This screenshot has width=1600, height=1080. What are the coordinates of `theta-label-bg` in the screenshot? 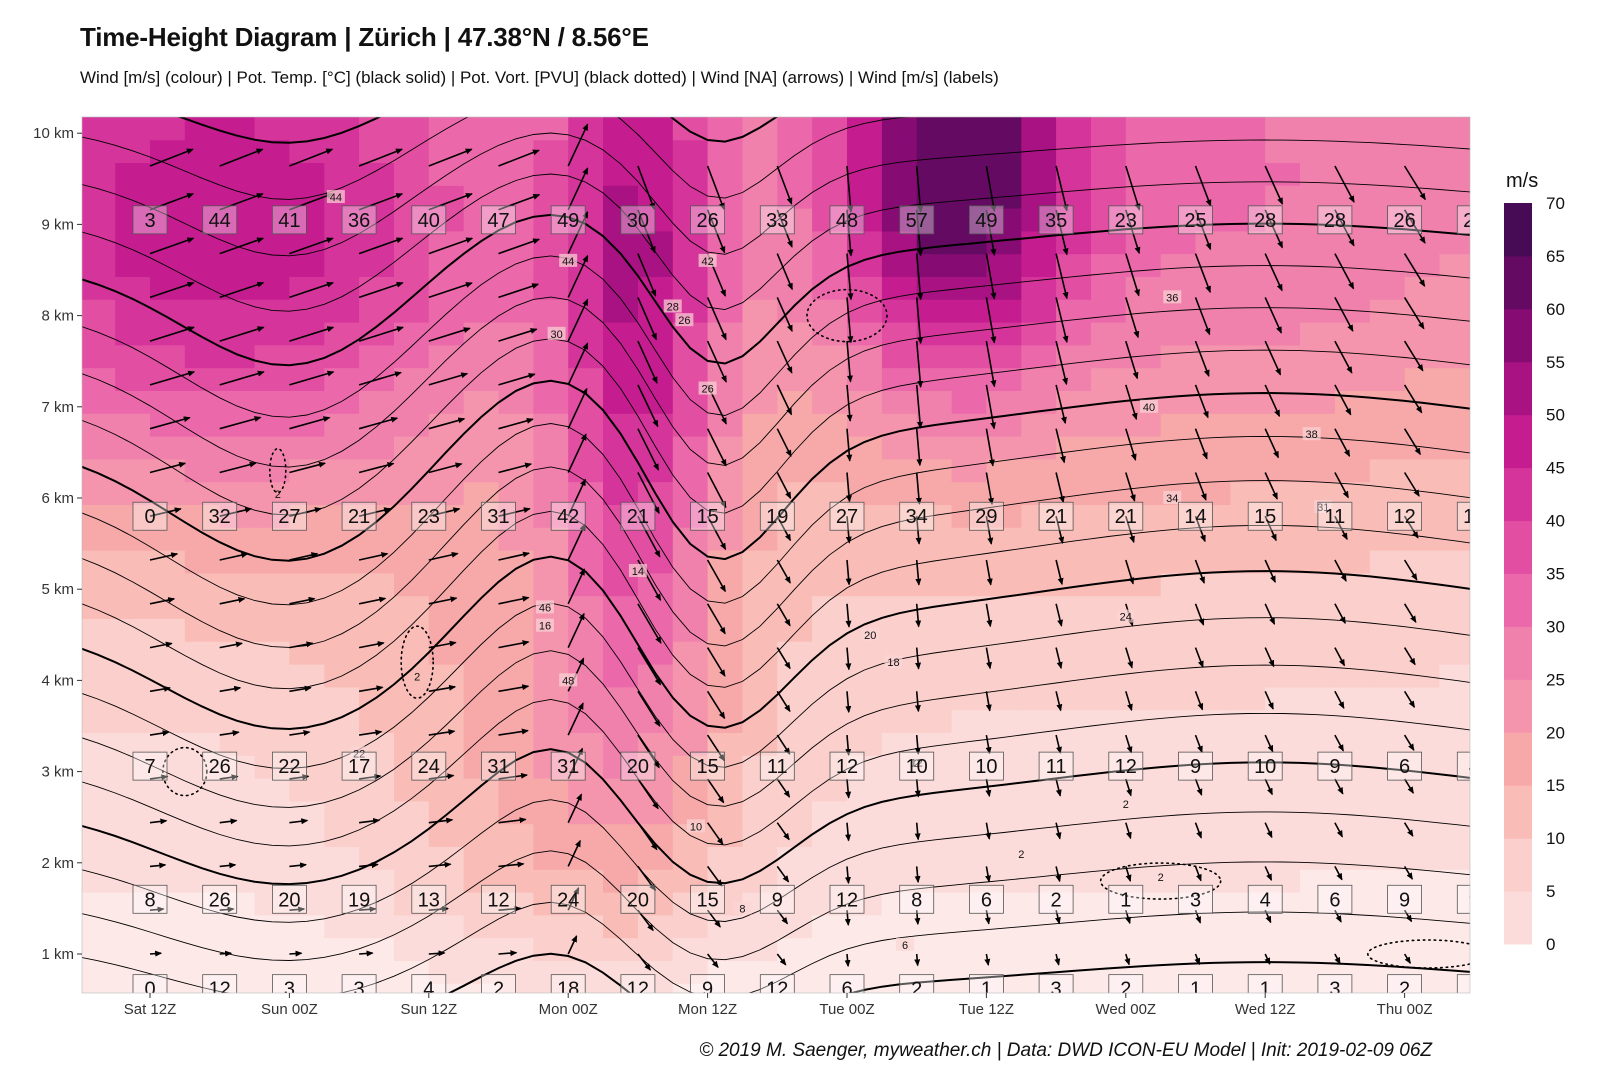 It's located at (1172, 297).